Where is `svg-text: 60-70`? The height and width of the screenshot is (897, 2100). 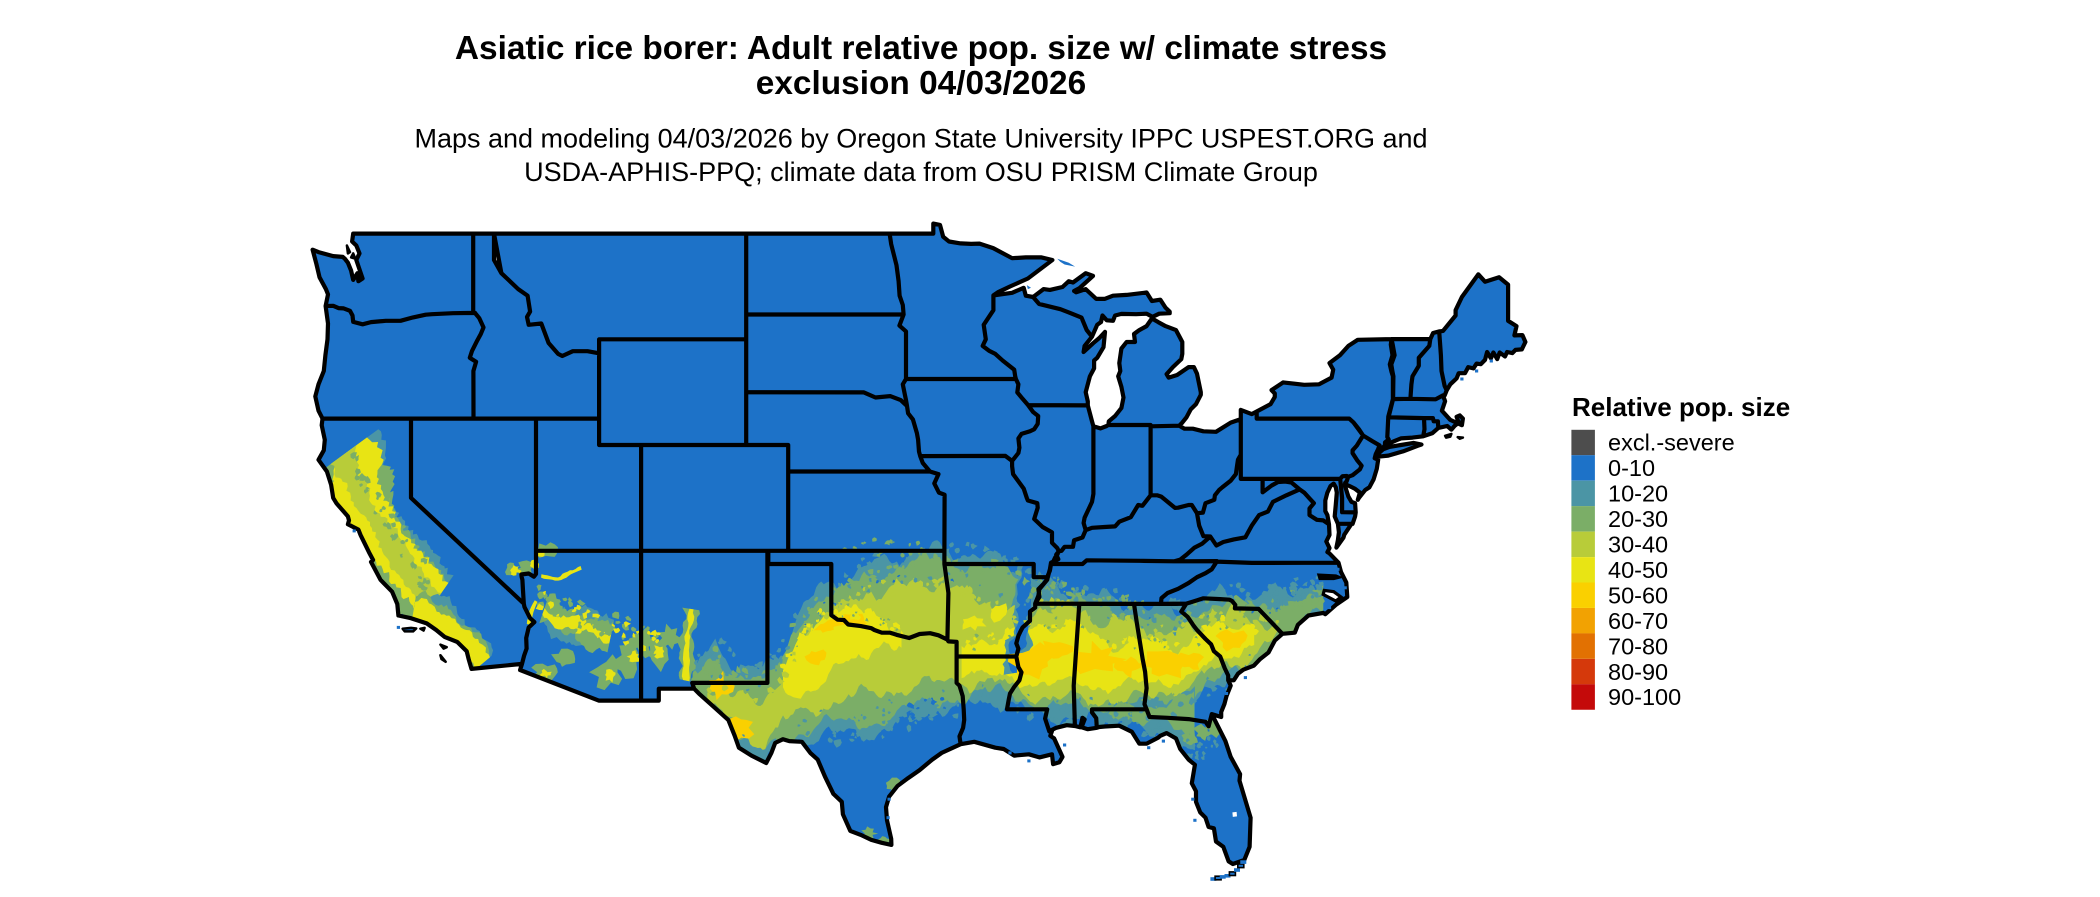
svg-text: 60-70 is located at coordinates (1638, 621).